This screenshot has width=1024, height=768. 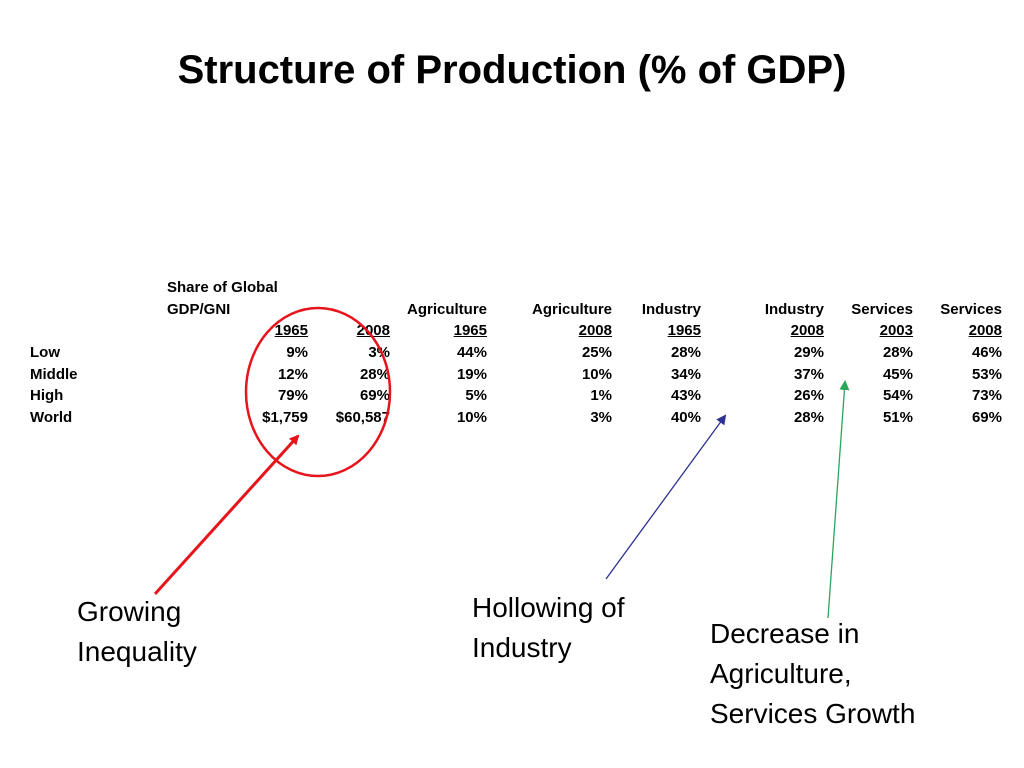 What do you see at coordinates (838, 499) in the screenshot?
I see `services-arrow` at bounding box center [838, 499].